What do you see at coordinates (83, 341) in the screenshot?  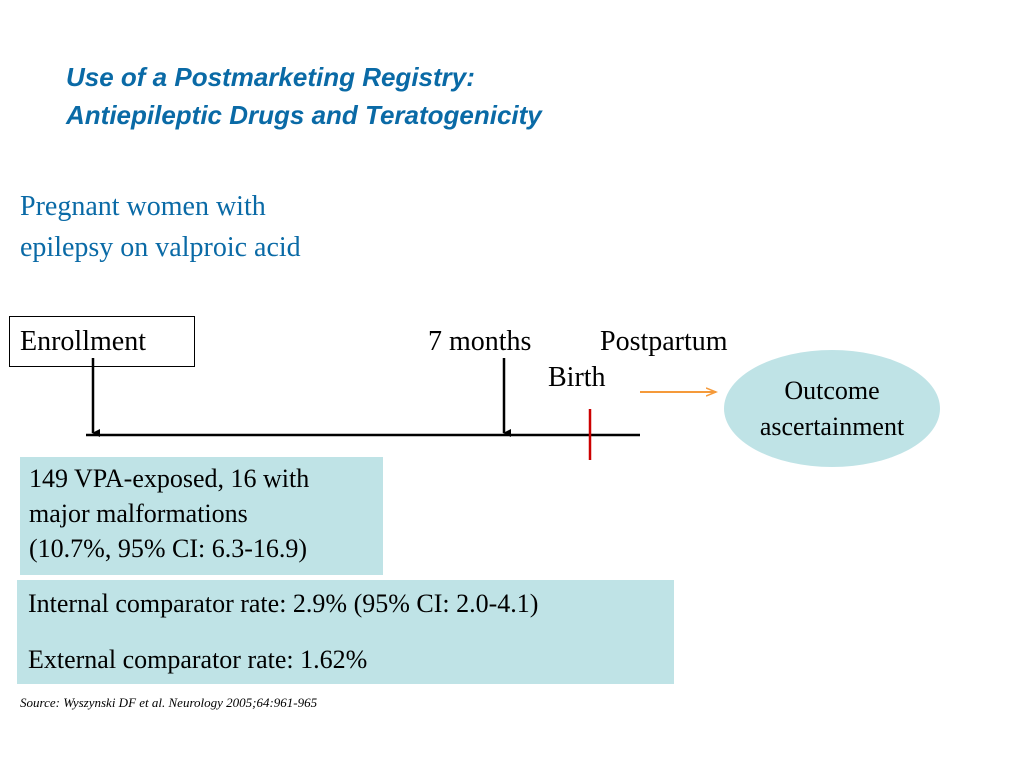 I see `enrollment-label: Enrollment` at bounding box center [83, 341].